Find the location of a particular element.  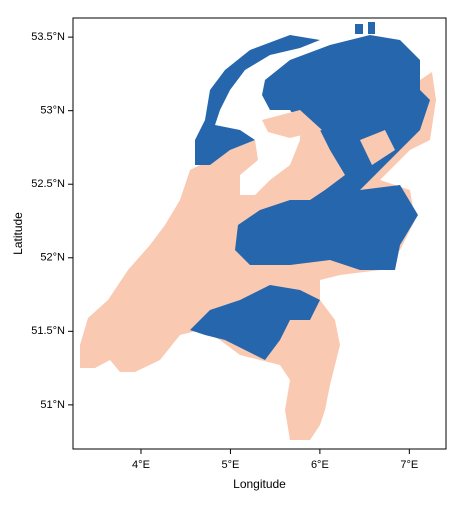

x-axis-title: Longitude is located at coordinates (259, 484).